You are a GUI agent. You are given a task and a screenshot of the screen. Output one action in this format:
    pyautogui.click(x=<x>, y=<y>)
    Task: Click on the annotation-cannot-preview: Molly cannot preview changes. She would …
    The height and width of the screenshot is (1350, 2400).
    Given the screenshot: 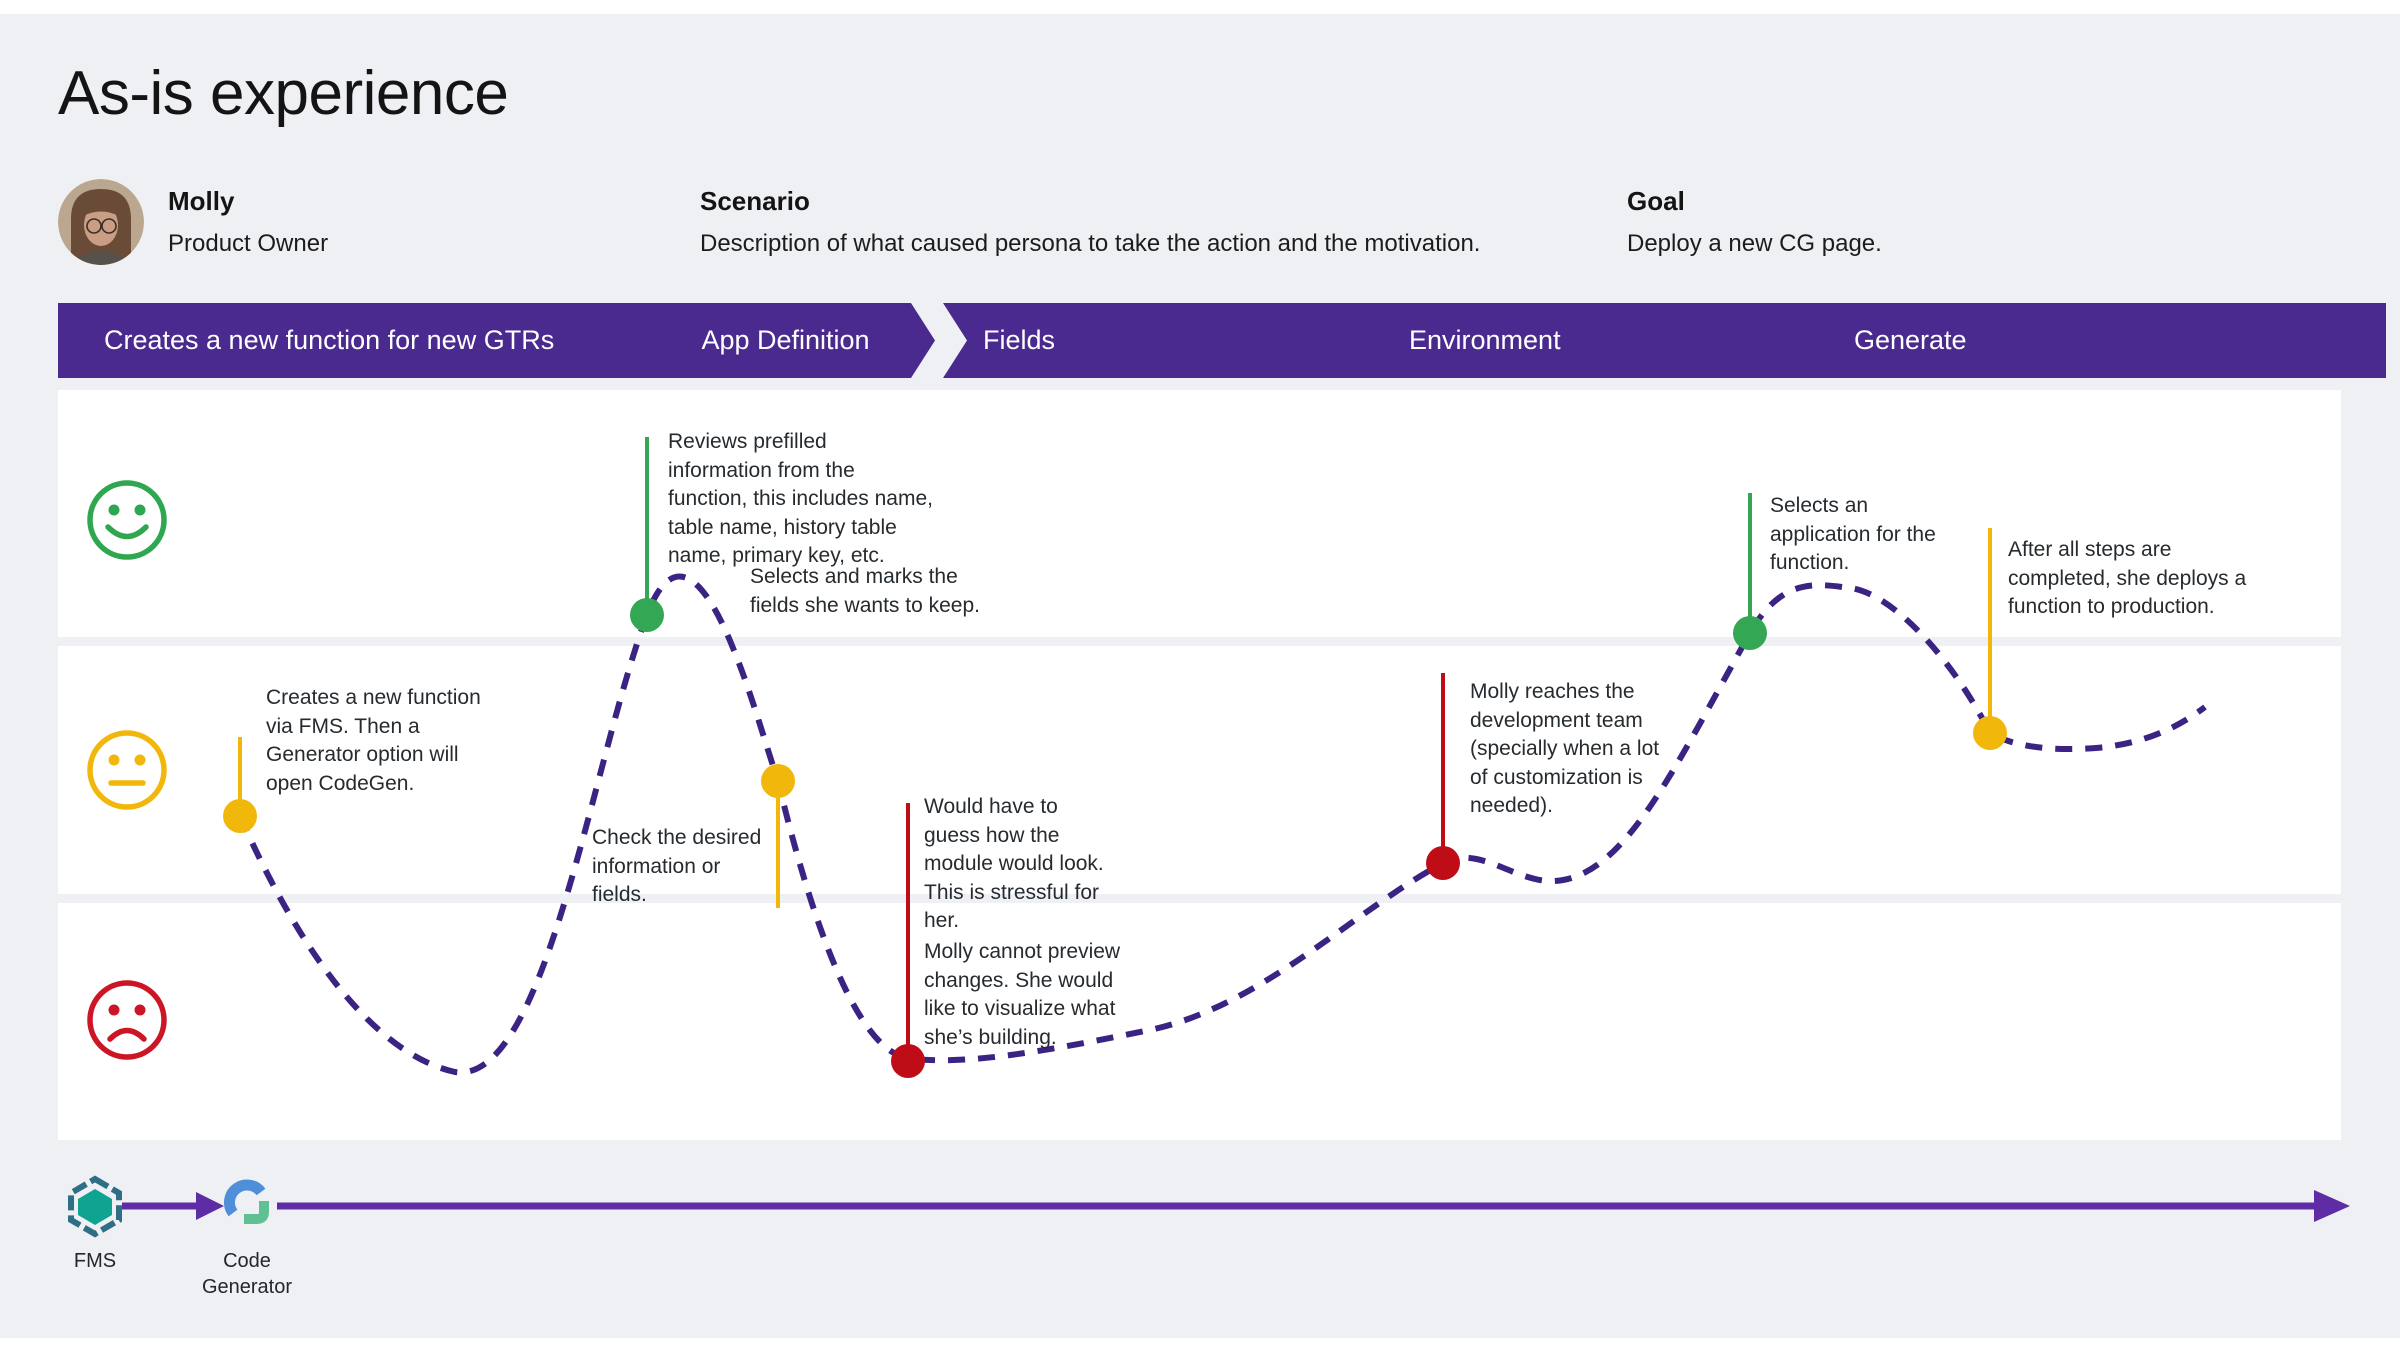 What is the action you would take?
    pyautogui.click(x=1022, y=994)
    